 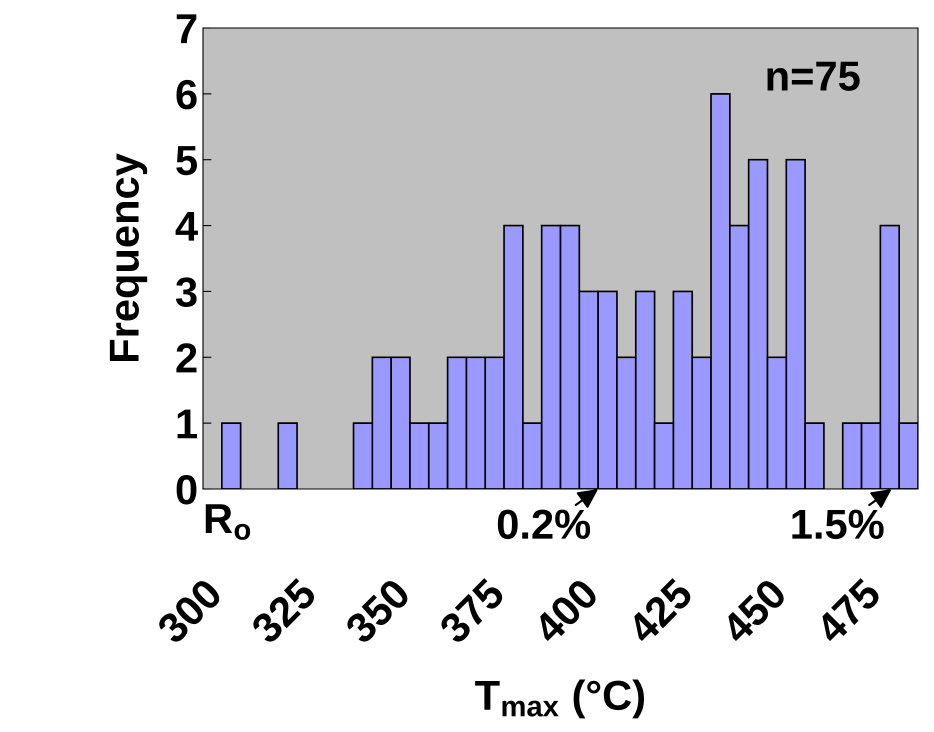 I want to click on x-tick-label: 475, so click(x=848, y=611).